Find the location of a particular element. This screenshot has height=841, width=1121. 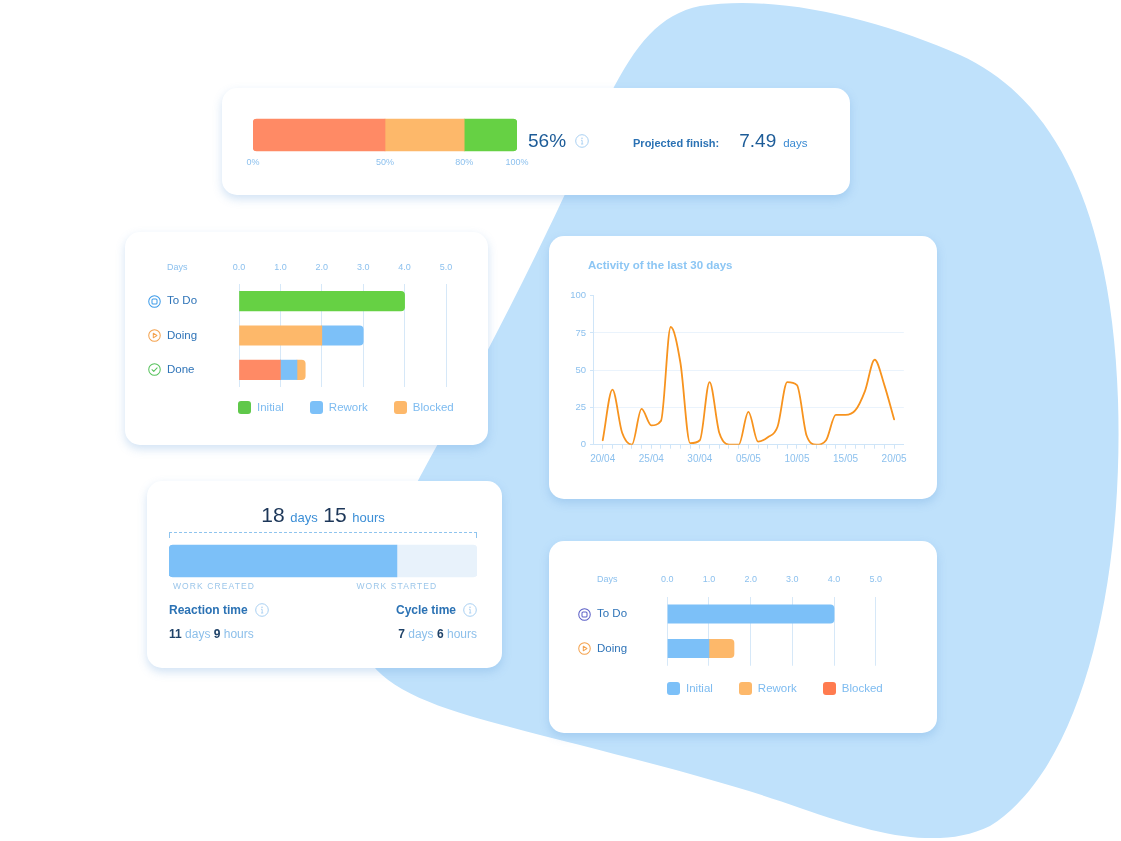

y-tick-label: 25 is located at coordinates (580, 407).